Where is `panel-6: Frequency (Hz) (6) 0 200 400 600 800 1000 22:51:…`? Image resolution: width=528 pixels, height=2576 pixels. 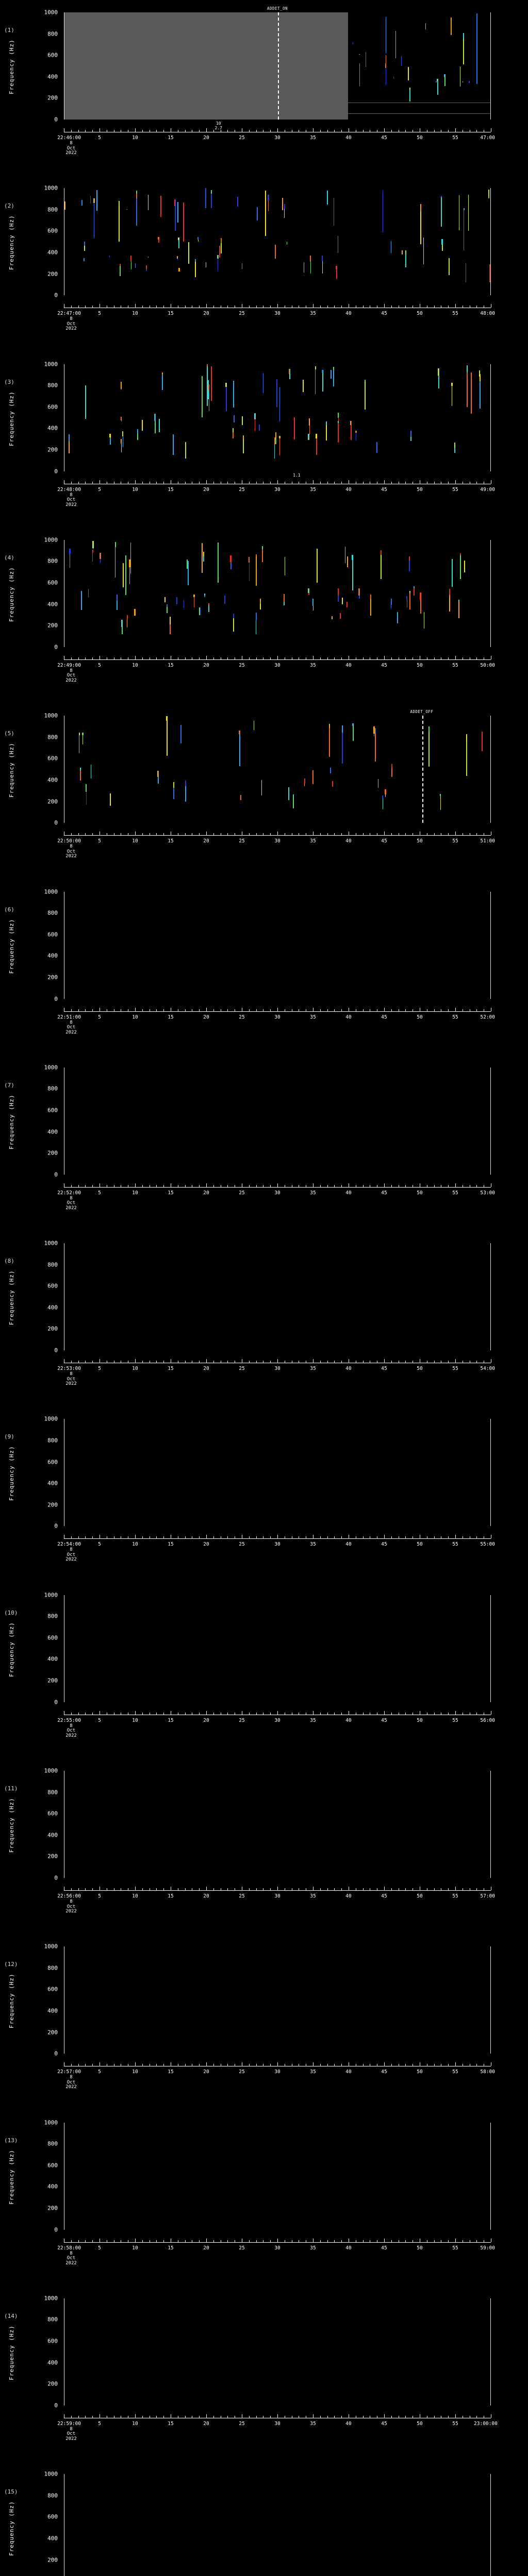 panel-6: Frequency (Hz) (6) 0 200 400 600 800 1000 22:51:… is located at coordinates (264, 967).